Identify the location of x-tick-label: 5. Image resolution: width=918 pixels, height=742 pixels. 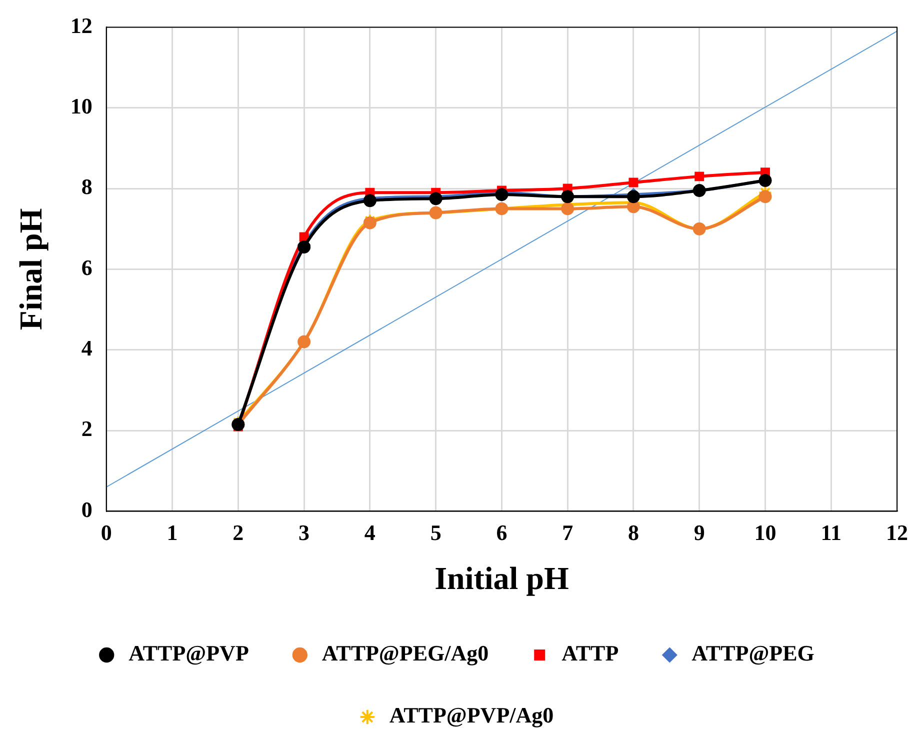
(436, 533).